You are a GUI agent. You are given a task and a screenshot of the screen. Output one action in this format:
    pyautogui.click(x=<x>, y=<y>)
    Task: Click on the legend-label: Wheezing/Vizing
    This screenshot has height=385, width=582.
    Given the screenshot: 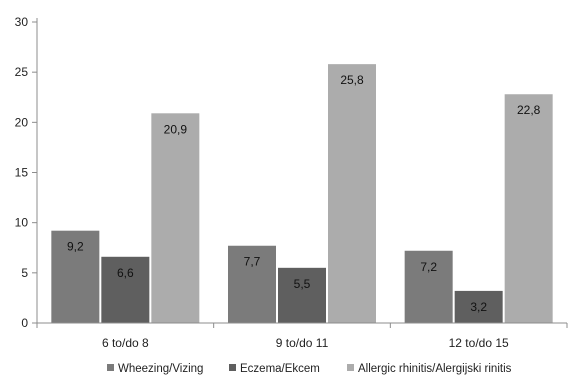 What is the action you would take?
    pyautogui.click(x=160, y=369)
    